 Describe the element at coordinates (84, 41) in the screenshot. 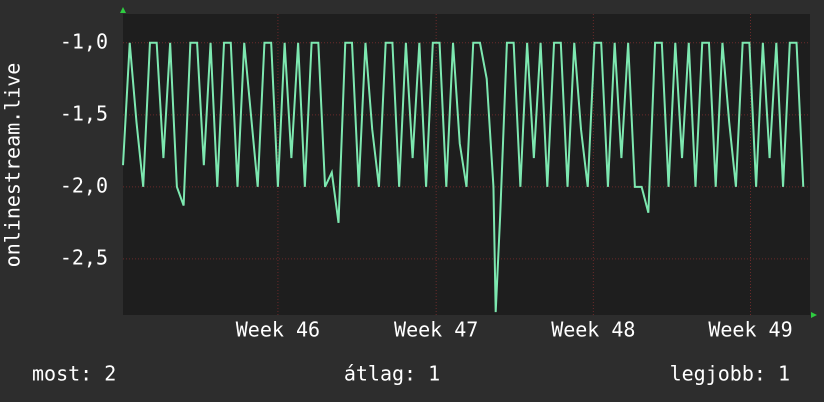

I see `y-tick-label: -1,0` at that location.